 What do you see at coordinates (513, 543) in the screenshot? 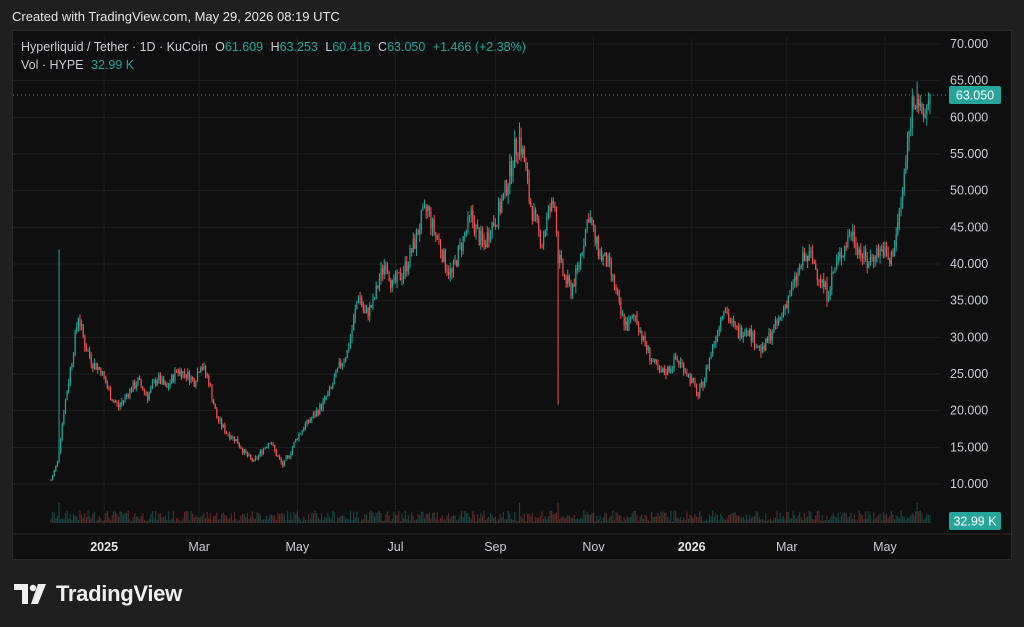
I see `time-axis: 2025 Mar May Jul Sep Nov 2026 Mar May` at bounding box center [513, 543].